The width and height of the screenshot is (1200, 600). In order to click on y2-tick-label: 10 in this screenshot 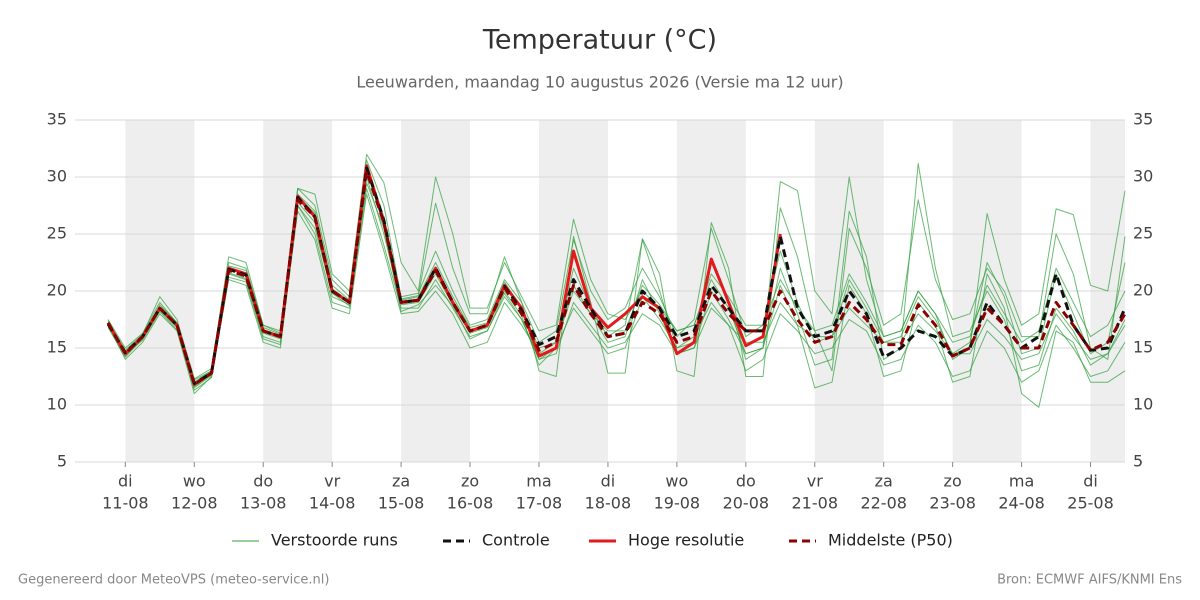, I will do `click(1143, 404)`.